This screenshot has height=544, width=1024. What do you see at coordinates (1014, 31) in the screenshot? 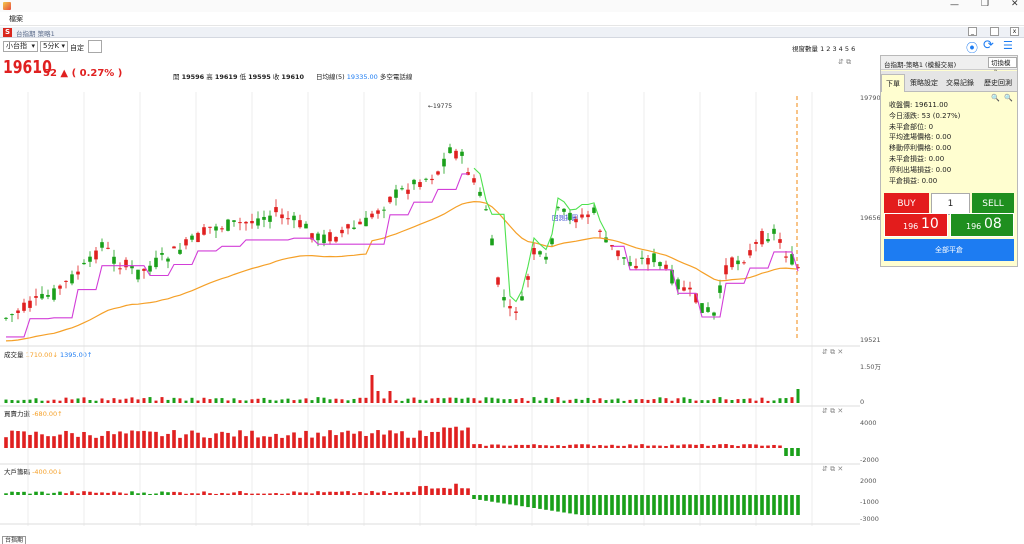
I see `inner-close-icon: x` at bounding box center [1014, 31].